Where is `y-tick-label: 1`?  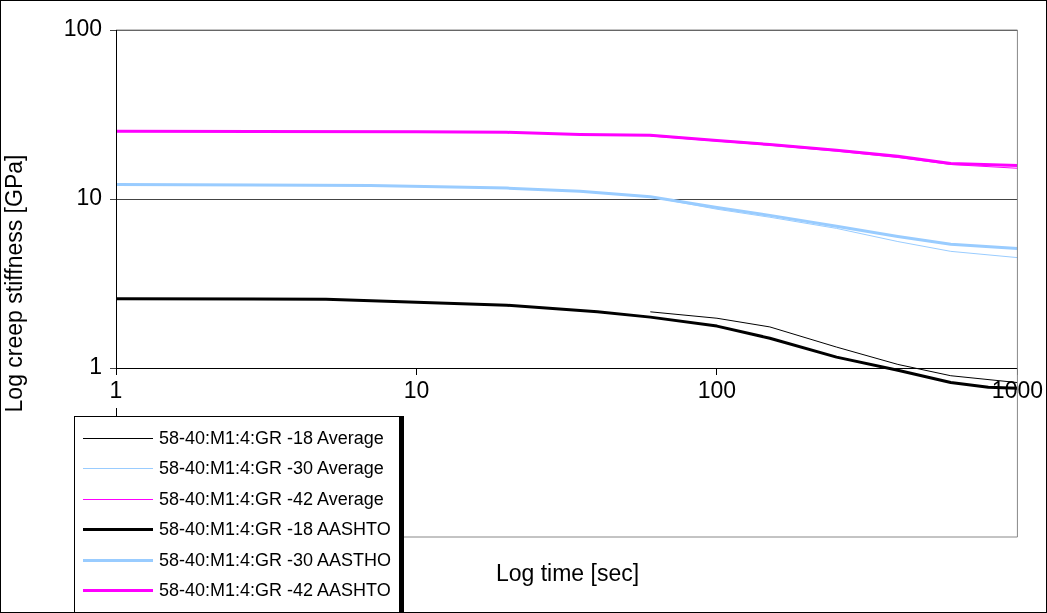 y-tick-label: 1 is located at coordinates (95, 366).